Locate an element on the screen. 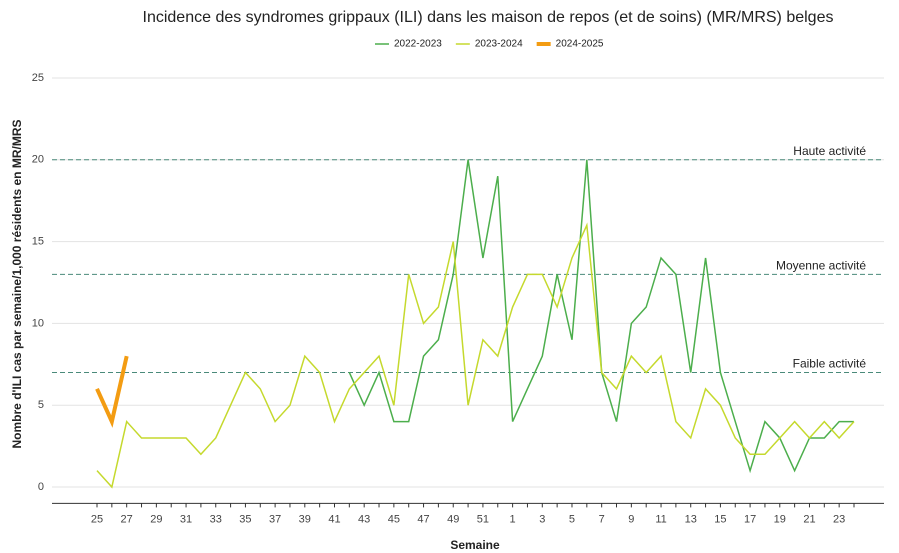 The height and width of the screenshot is (553, 899). y-tick-label: 10 is located at coordinates (38, 323).